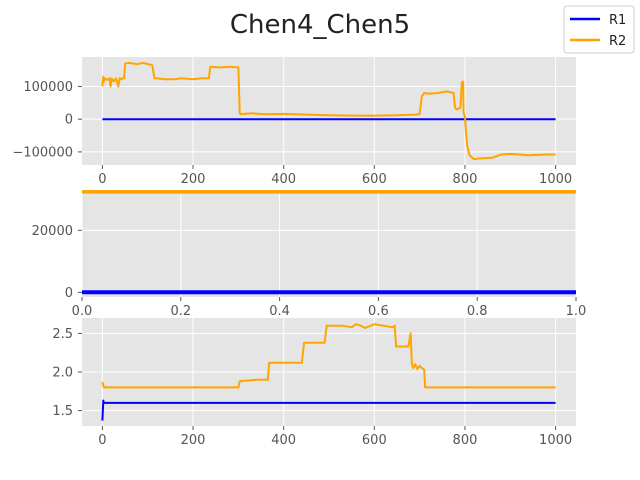 Image resolution: width=640 pixels, height=480 pixels. Describe the element at coordinates (42, 152) in the screenshot. I see `y-tick-label: −100000` at that location.